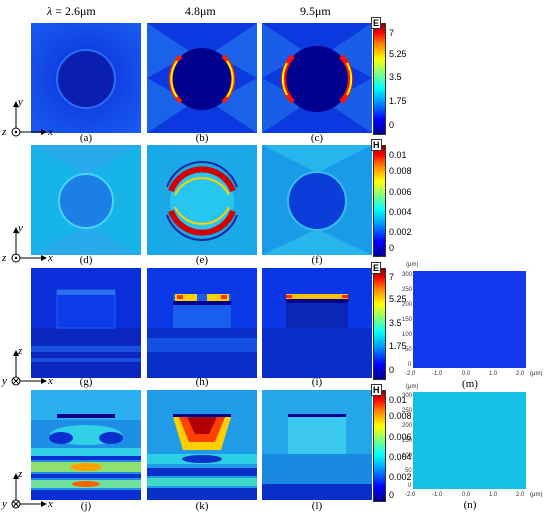 This screenshot has width=550, height=519. Describe the element at coordinates (202, 78) in the screenshot. I see `field-map-b` at that location.